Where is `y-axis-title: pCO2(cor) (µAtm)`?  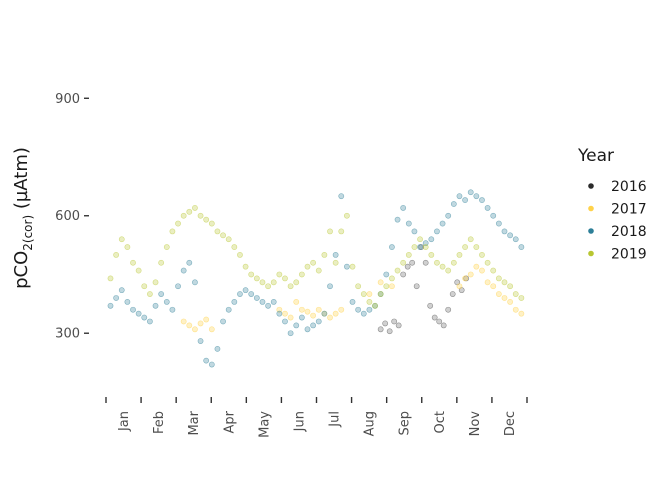 y-axis-title: pCO2(cor) (µAtm) is located at coordinates (23, 218).